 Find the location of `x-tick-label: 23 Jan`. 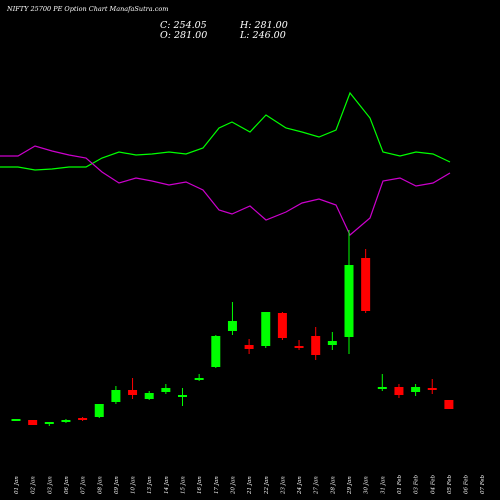

x-tick-label: 23 Jan is located at coordinates (283, 485).